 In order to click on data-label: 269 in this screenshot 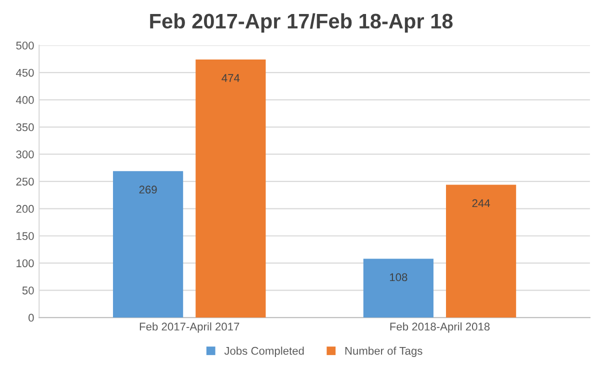, I will do `click(148, 190)`.